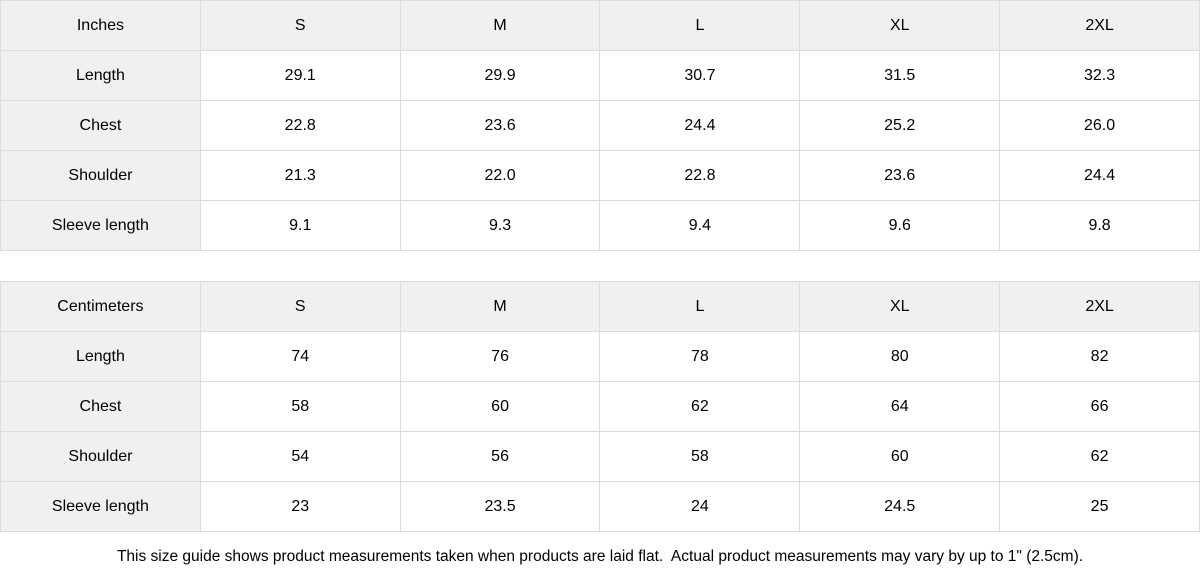  I want to click on measurement-cell: 24, so click(700, 506).